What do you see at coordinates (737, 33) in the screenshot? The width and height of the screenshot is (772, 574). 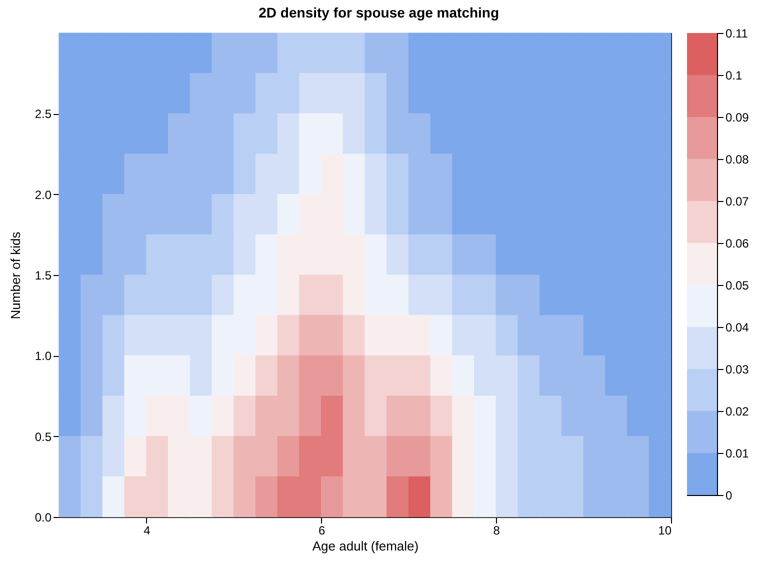 I see `color-bar-label: 0.11` at bounding box center [737, 33].